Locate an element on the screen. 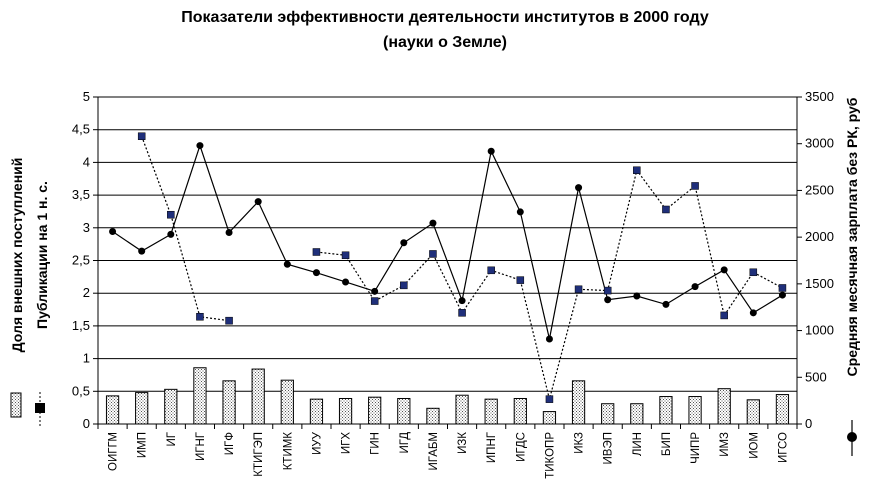  right-tick-label: 2500 is located at coordinates (819, 189).